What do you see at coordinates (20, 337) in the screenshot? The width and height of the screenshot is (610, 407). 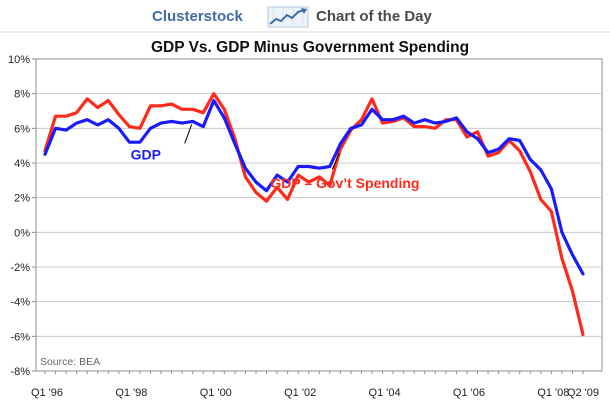 I see `y-tick-label: -6%` at bounding box center [20, 337].